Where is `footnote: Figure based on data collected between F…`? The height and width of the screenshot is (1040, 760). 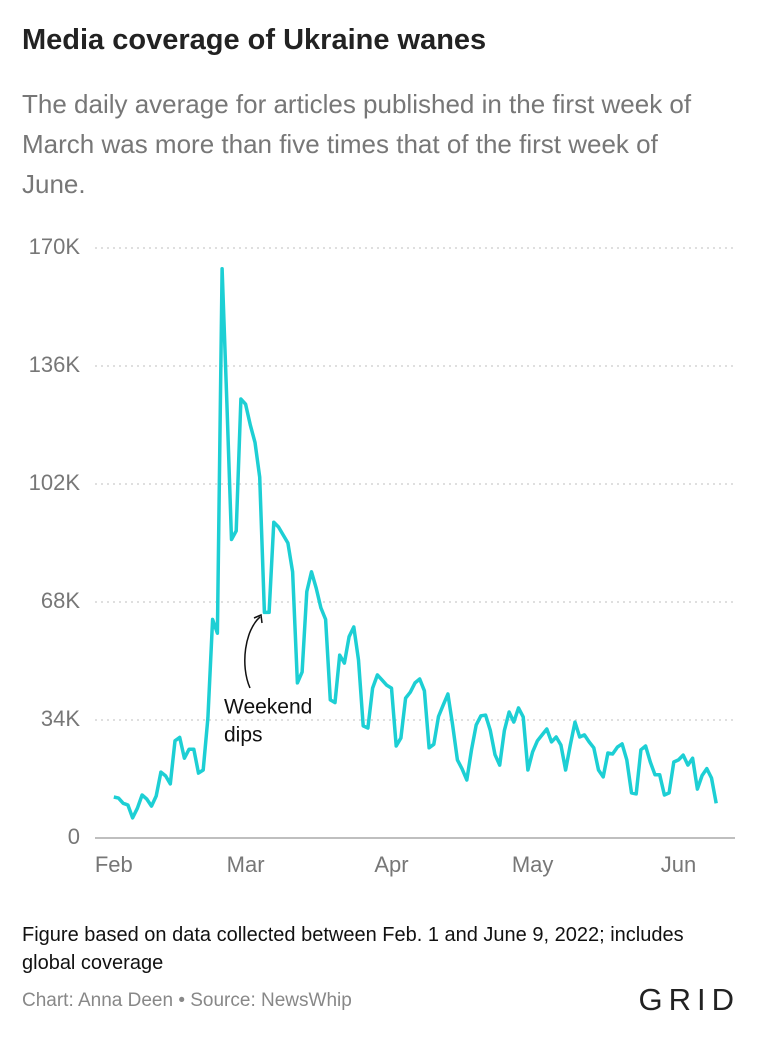 footnote: Figure based on data collected between F… is located at coordinates (353, 949).